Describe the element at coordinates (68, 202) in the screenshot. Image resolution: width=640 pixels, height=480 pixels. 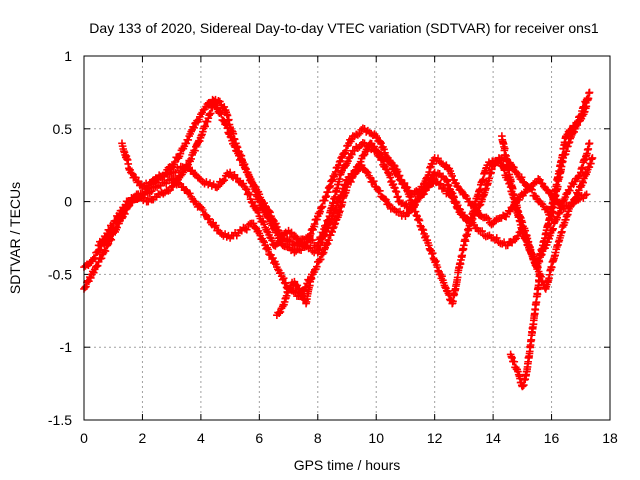
I see `y-tick-label: 0` at that location.